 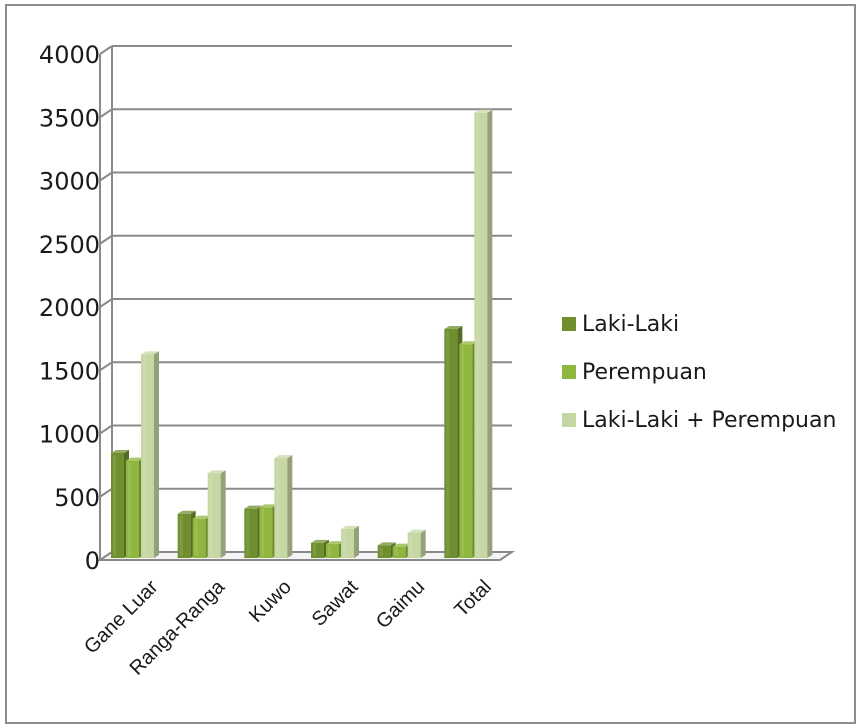 What do you see at coordinates (270, 601) in the screenshot?
I see `x-tick-label: Kuwo` at bounding box center [270, 601].